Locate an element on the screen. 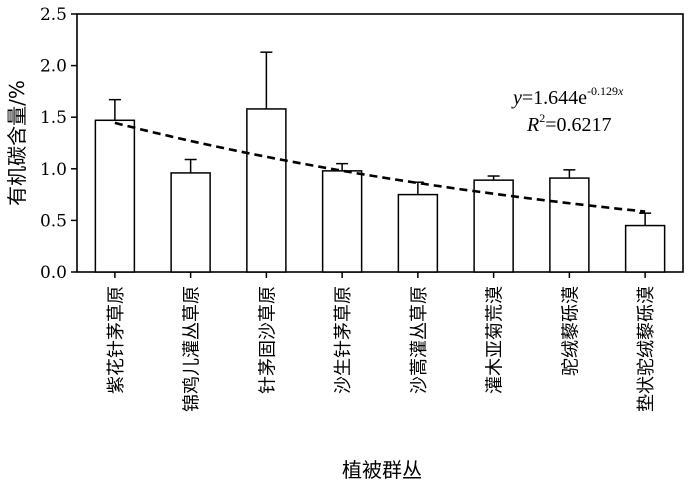 This screenshot has height=491, width=700. trend-line is located at coordinates (380, 167).